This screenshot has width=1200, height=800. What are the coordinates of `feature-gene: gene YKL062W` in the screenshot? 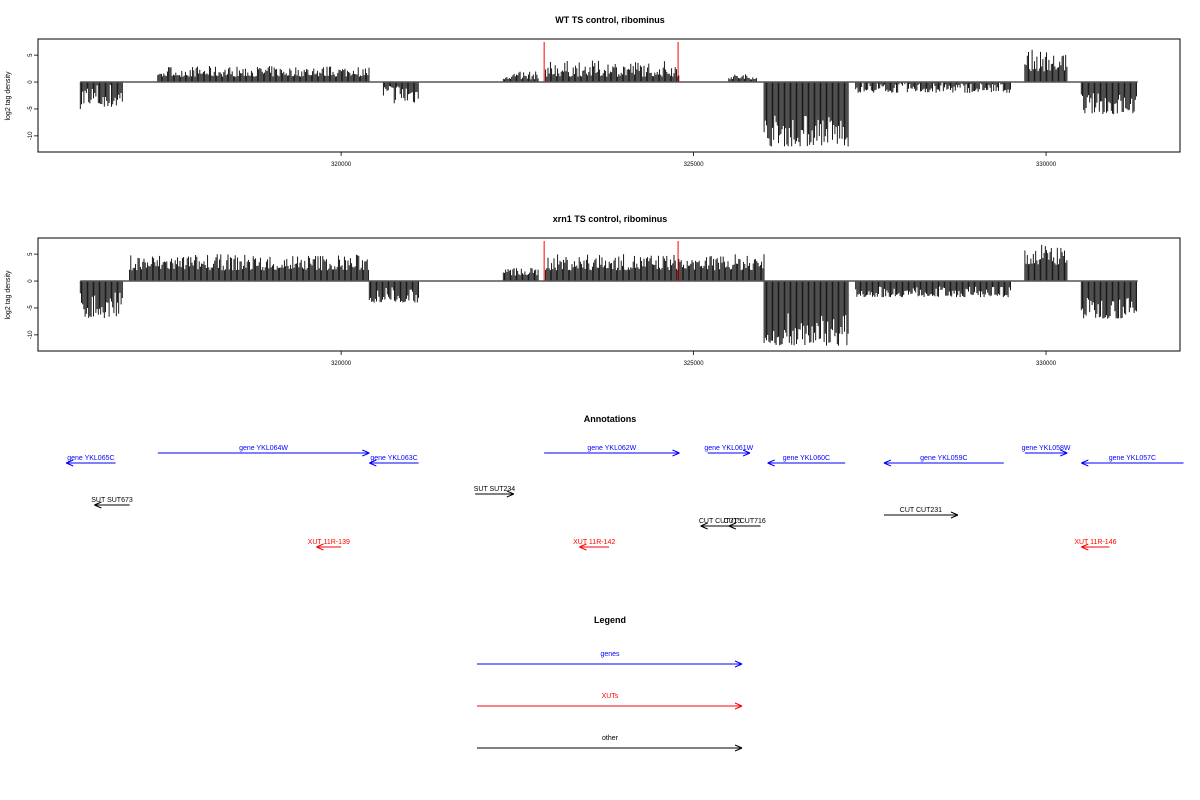 It's located at (612, 451).